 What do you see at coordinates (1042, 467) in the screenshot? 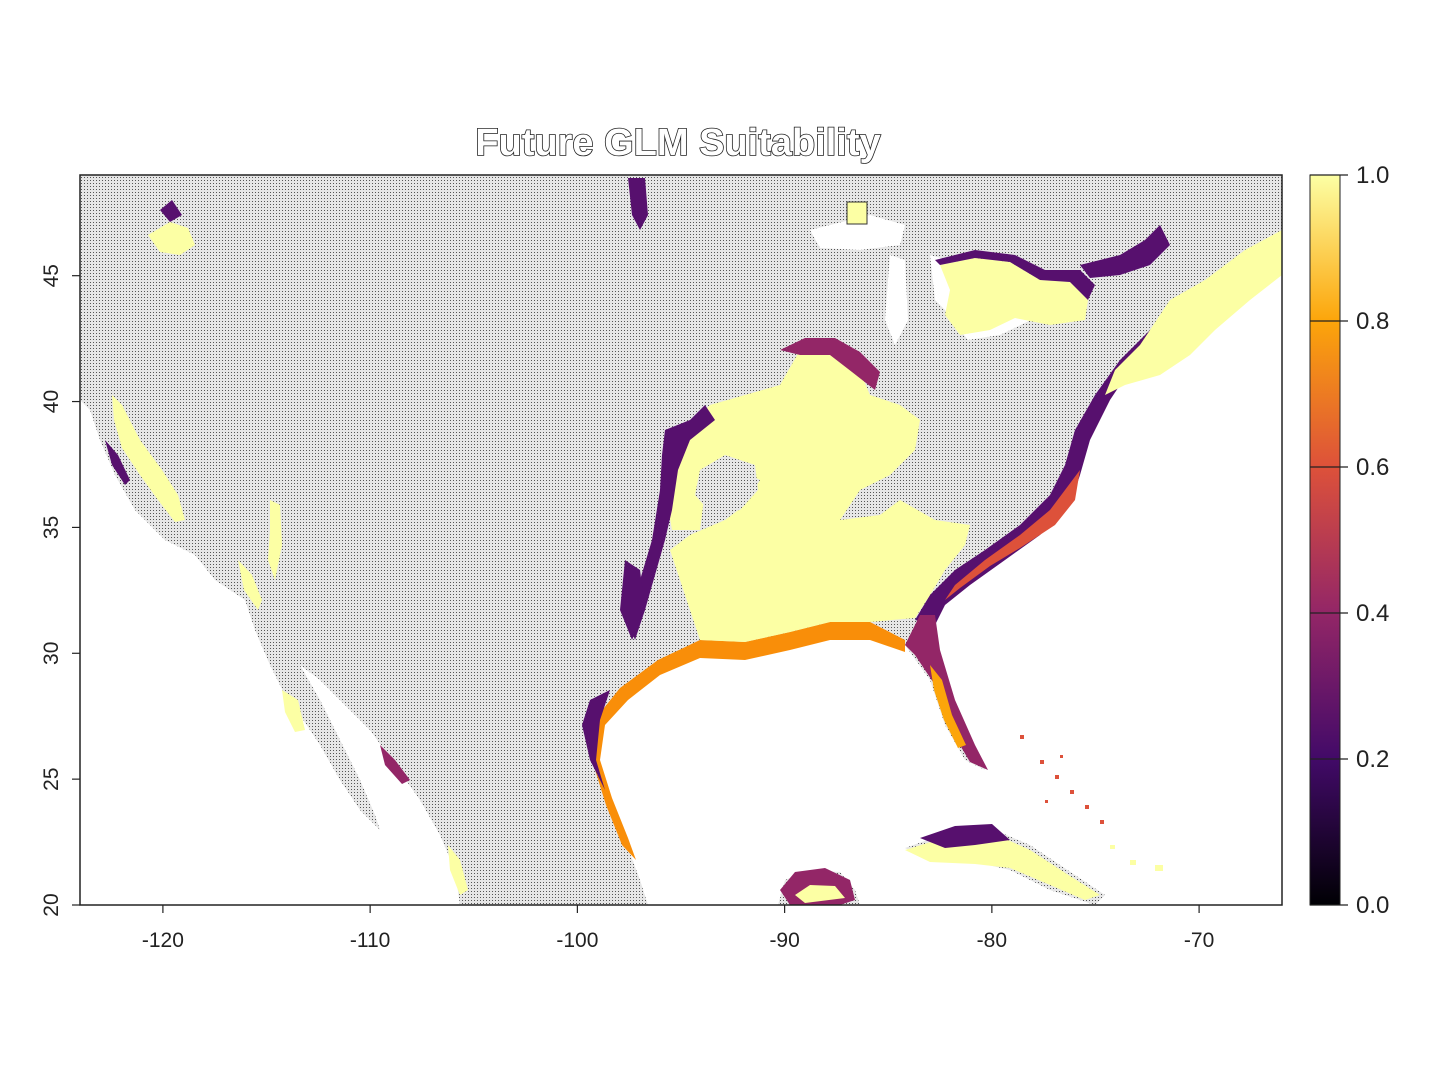
I see `atlantic-coast-band` at bounding box center [1042, 467].